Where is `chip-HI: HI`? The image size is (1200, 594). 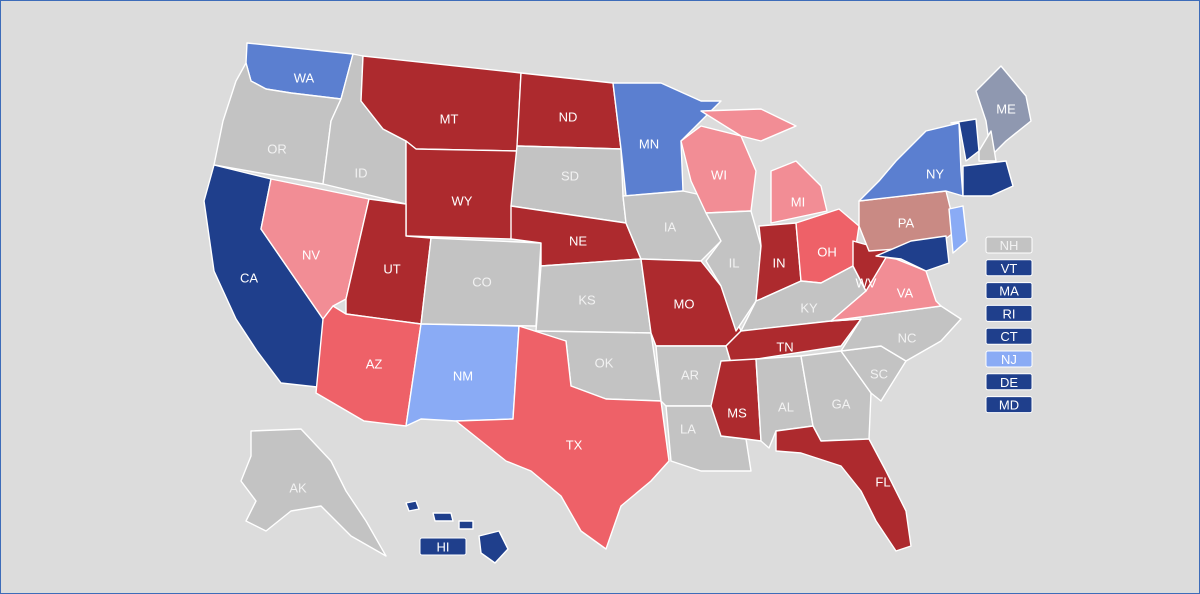 chip-HI: HI is located at coordinates (443, 546).